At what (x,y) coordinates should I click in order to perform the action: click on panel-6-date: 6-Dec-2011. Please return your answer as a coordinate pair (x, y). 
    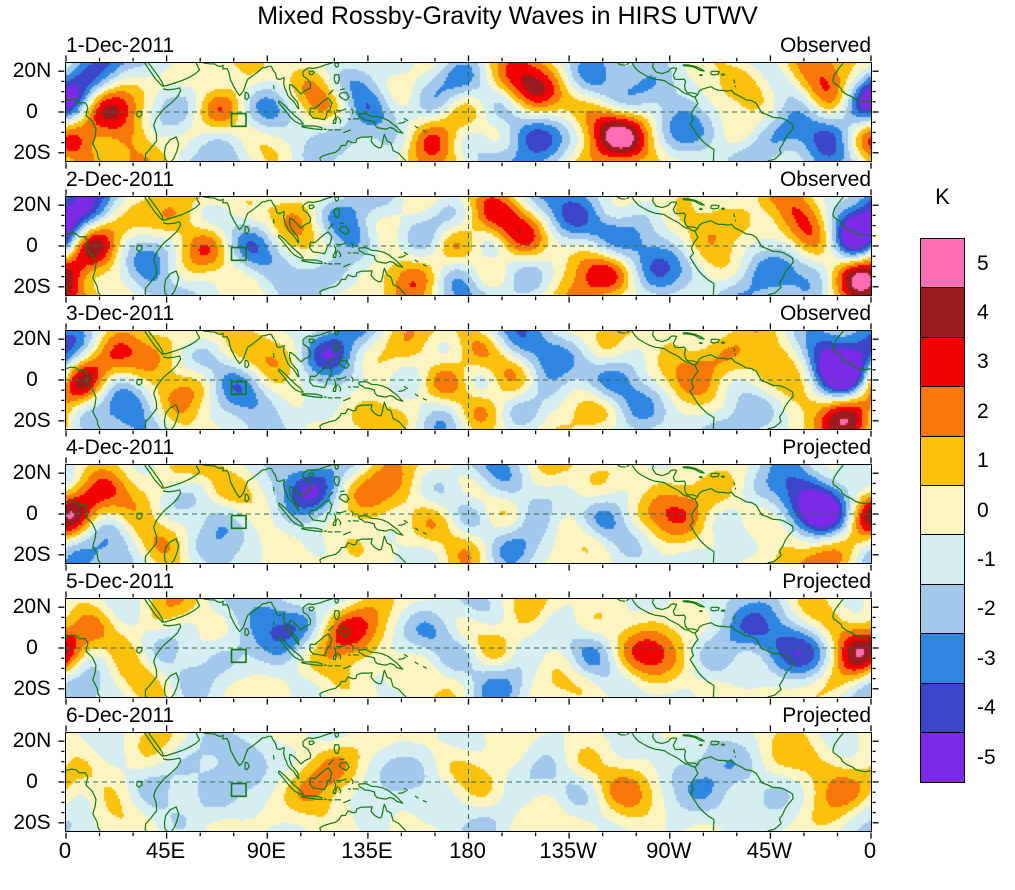
    Looking at the image, I should click on (120, 715).